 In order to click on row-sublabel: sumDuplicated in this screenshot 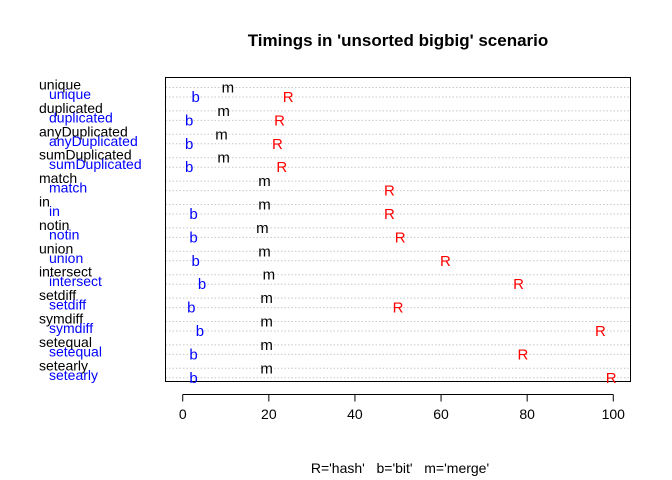, I will do `click(95, 164)`.